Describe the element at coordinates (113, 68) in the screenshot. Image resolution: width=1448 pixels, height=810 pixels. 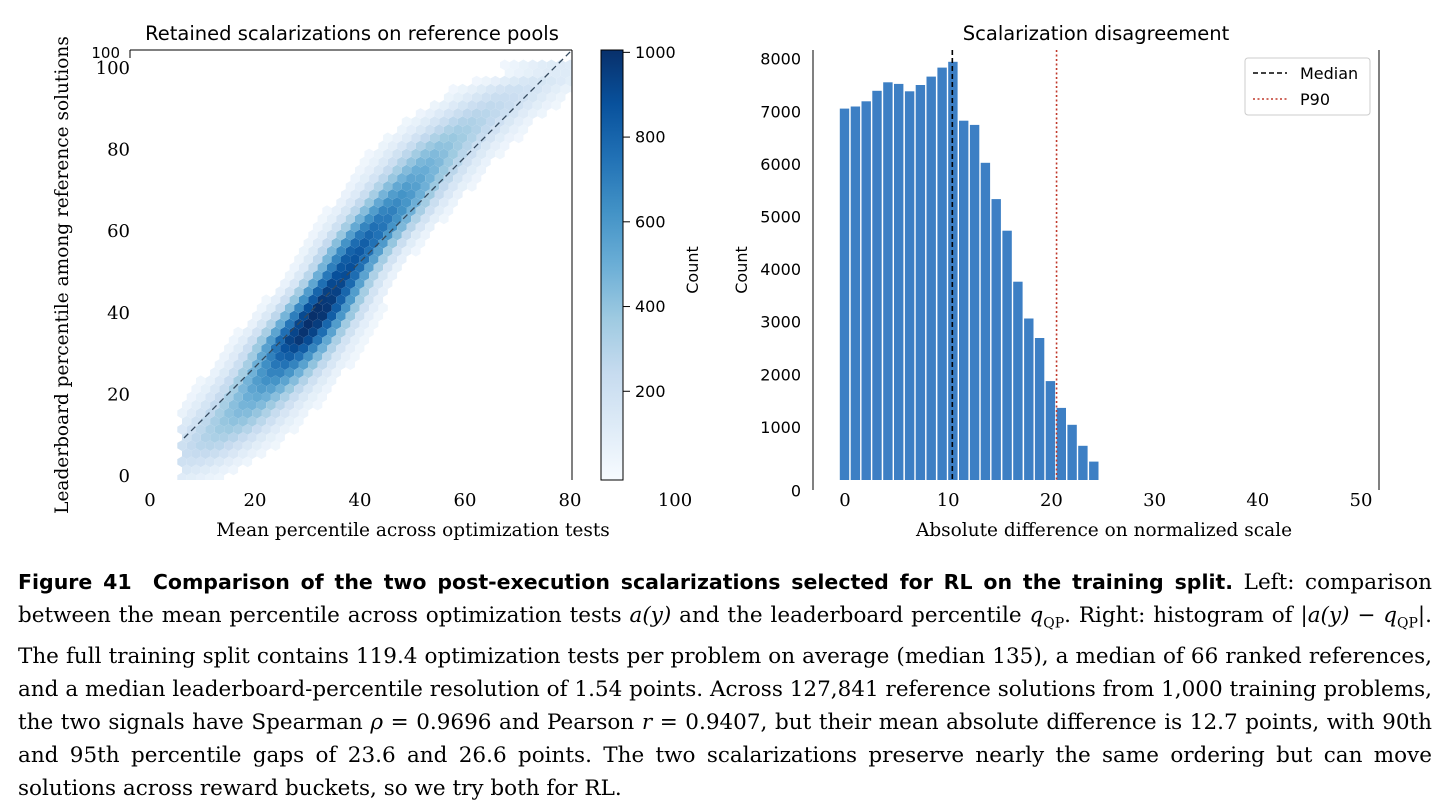
I see `left-y-tick-label: 100` at that location.